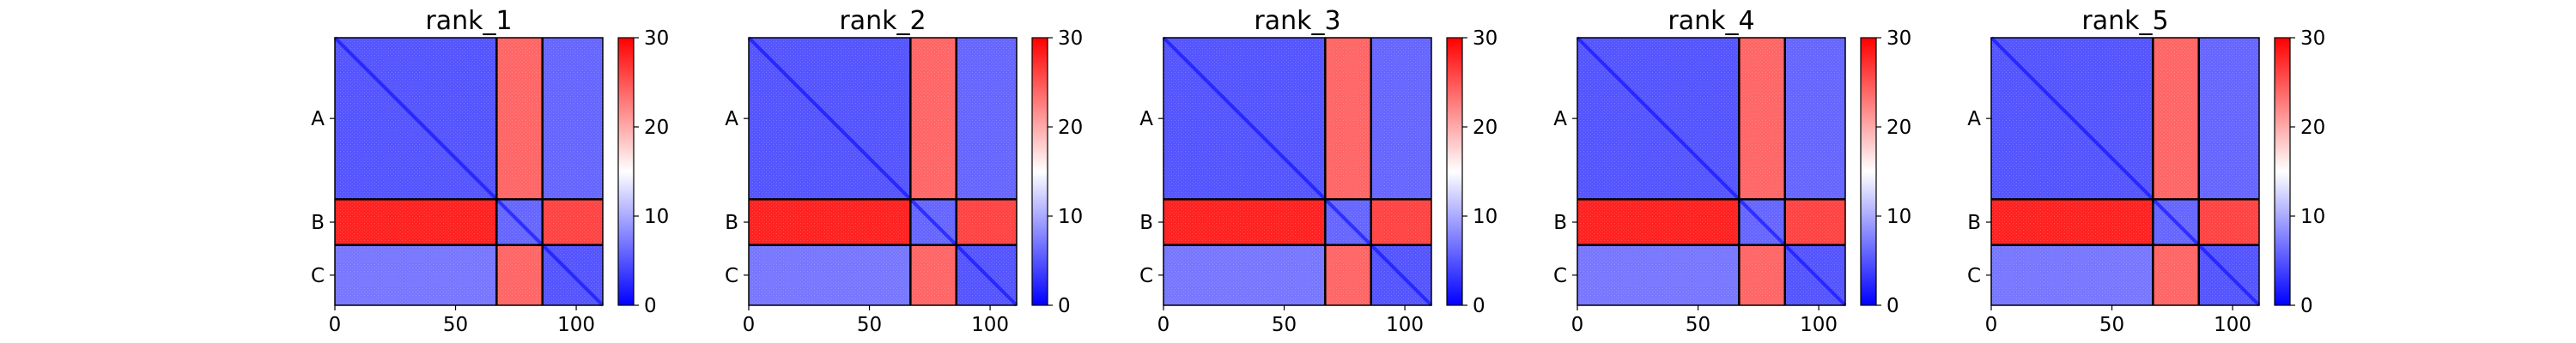 The width and height of the screenshot is (2576, 343). I want to click on heatmap-panel: rank_2 A B C 0 50 100 0 10 20 30, so click(904, 171).